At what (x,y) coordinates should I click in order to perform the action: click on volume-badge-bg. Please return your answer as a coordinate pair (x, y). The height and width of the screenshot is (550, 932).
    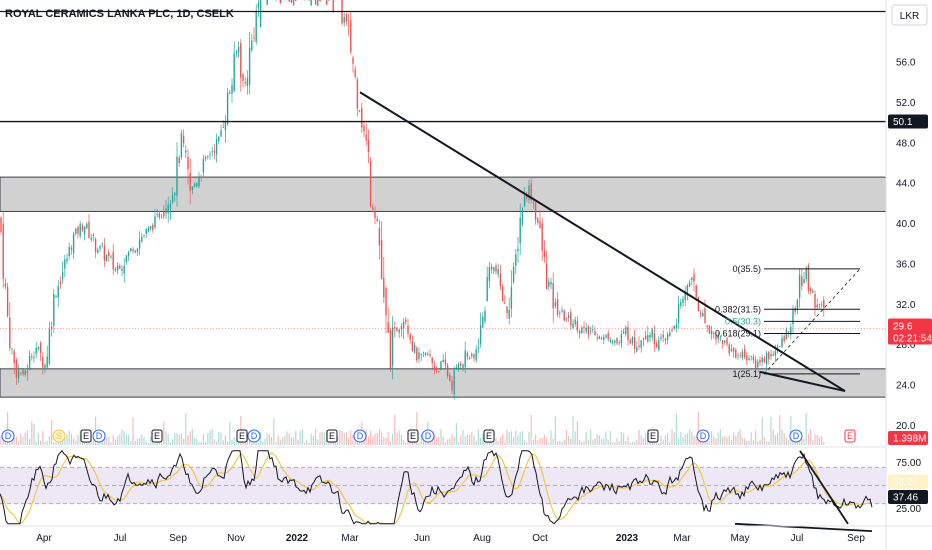
    Looking at the image, I should click on (908, 438).